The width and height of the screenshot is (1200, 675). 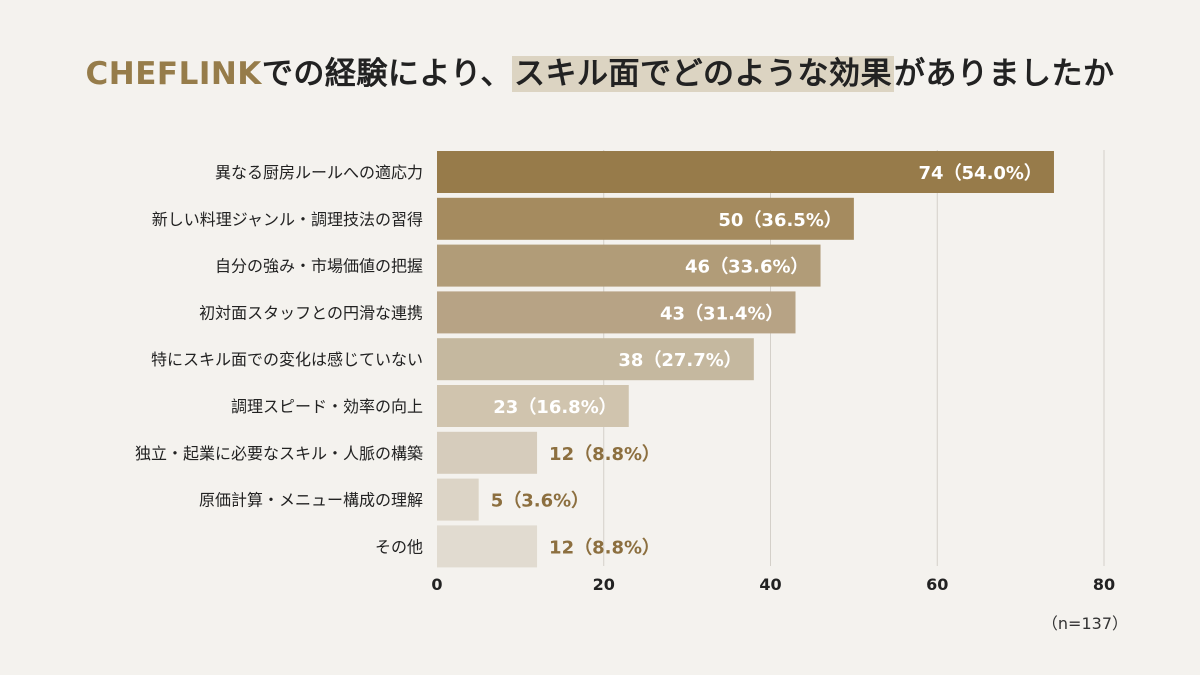 I want to click on category-label: 原価計算・メニュー構成の理解, so click(x=311, y=500).